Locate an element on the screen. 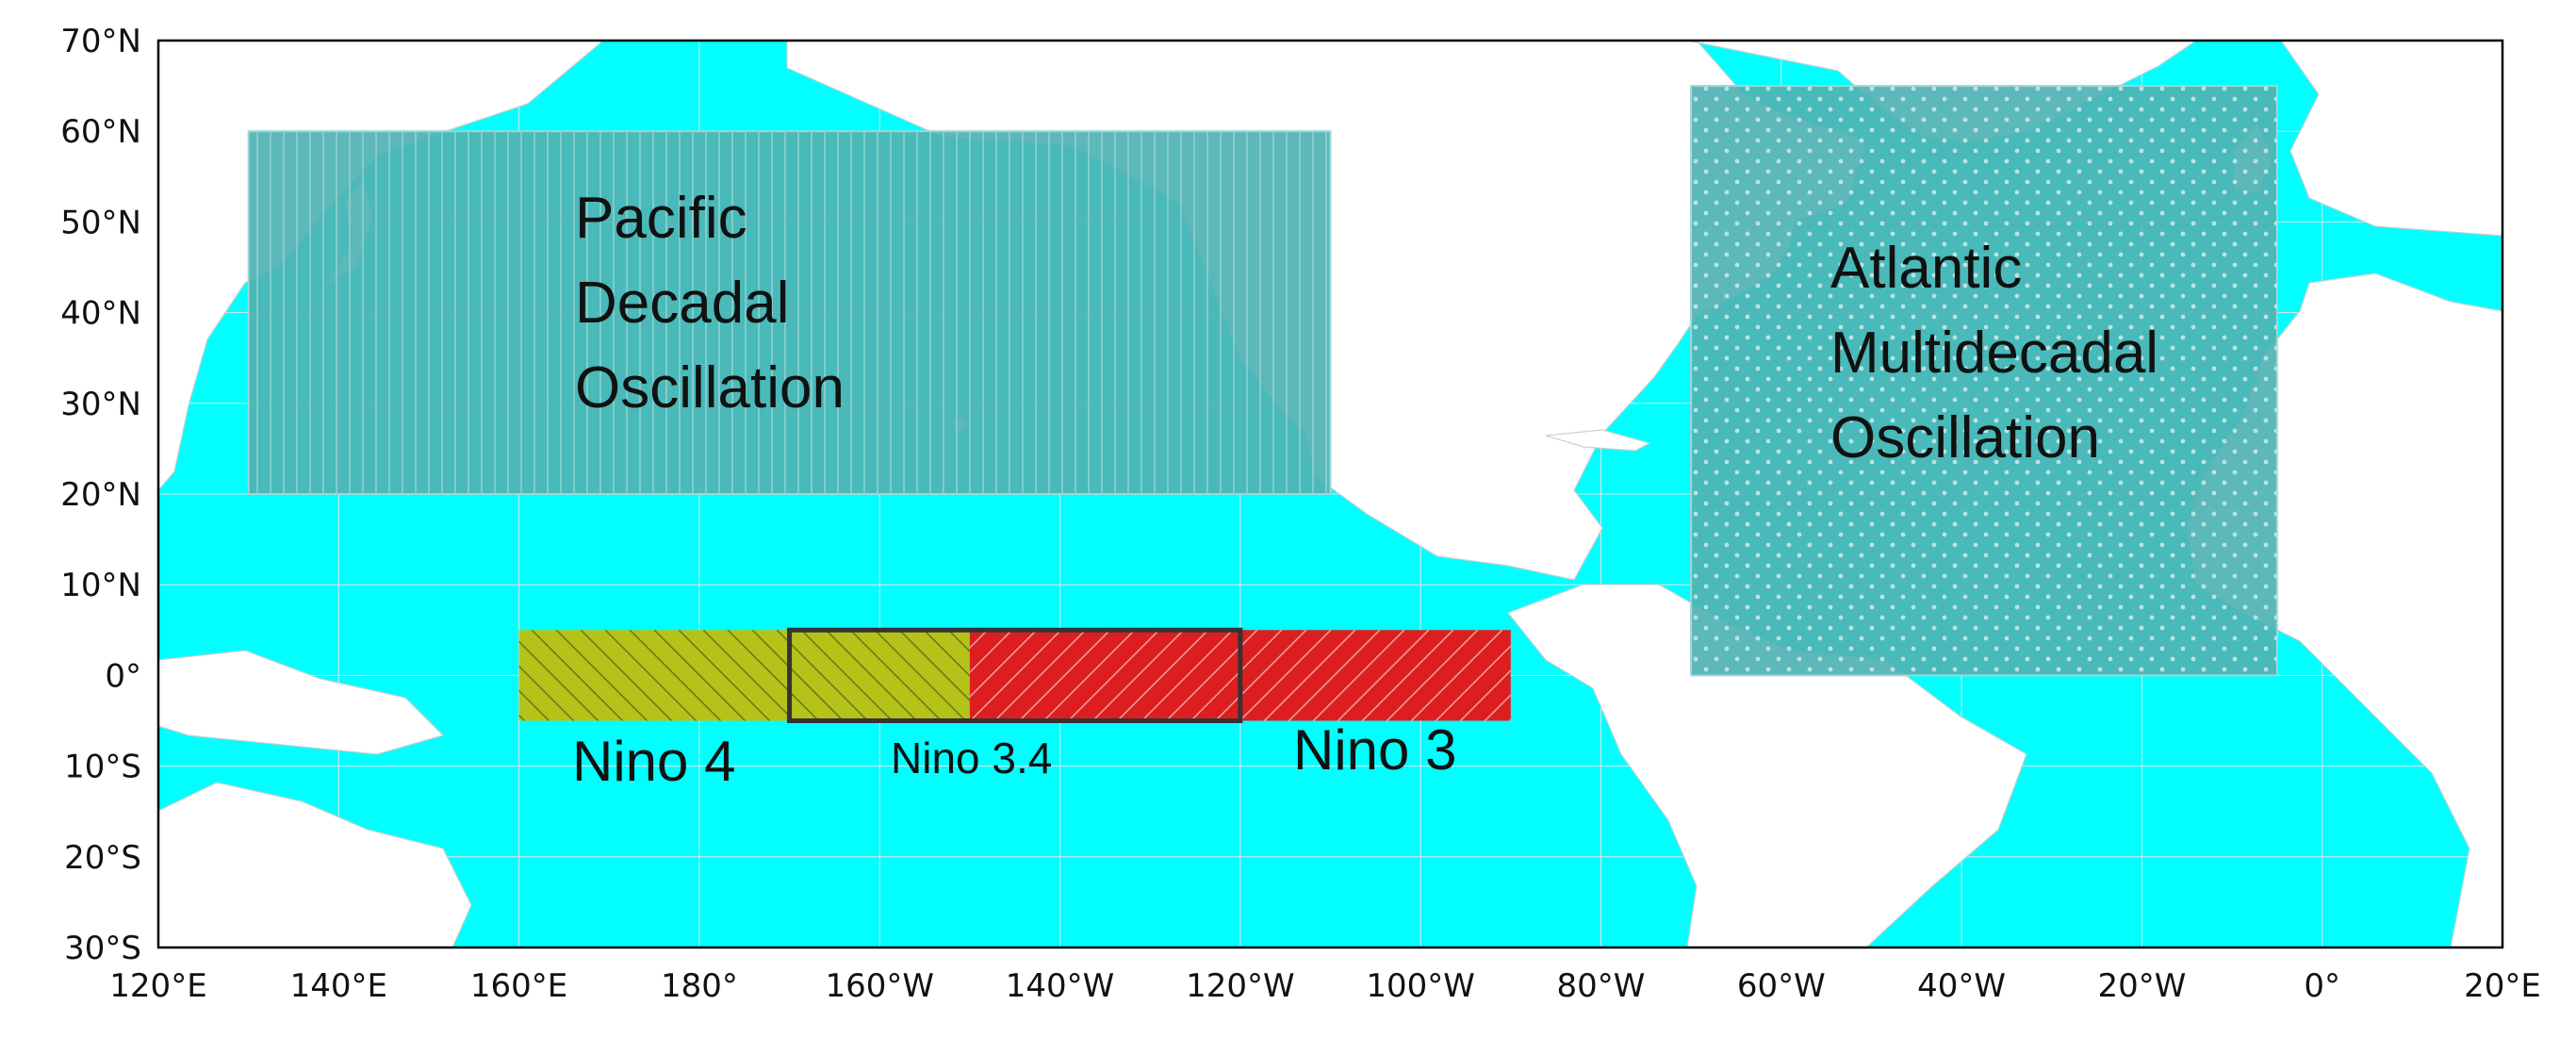 This screenshot has width=2576, height=1038. nino34-outline is located at coordinates (1015, 675).